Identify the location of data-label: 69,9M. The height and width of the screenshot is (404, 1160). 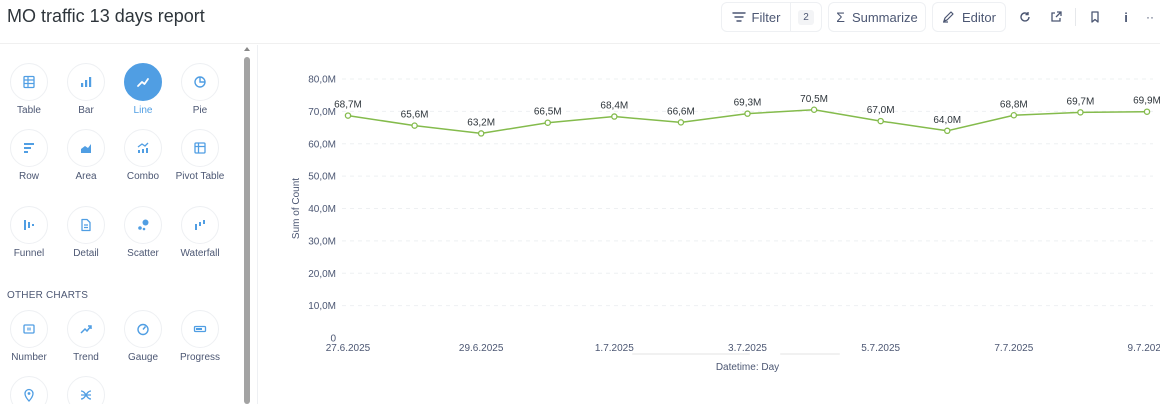
(1146, 101).